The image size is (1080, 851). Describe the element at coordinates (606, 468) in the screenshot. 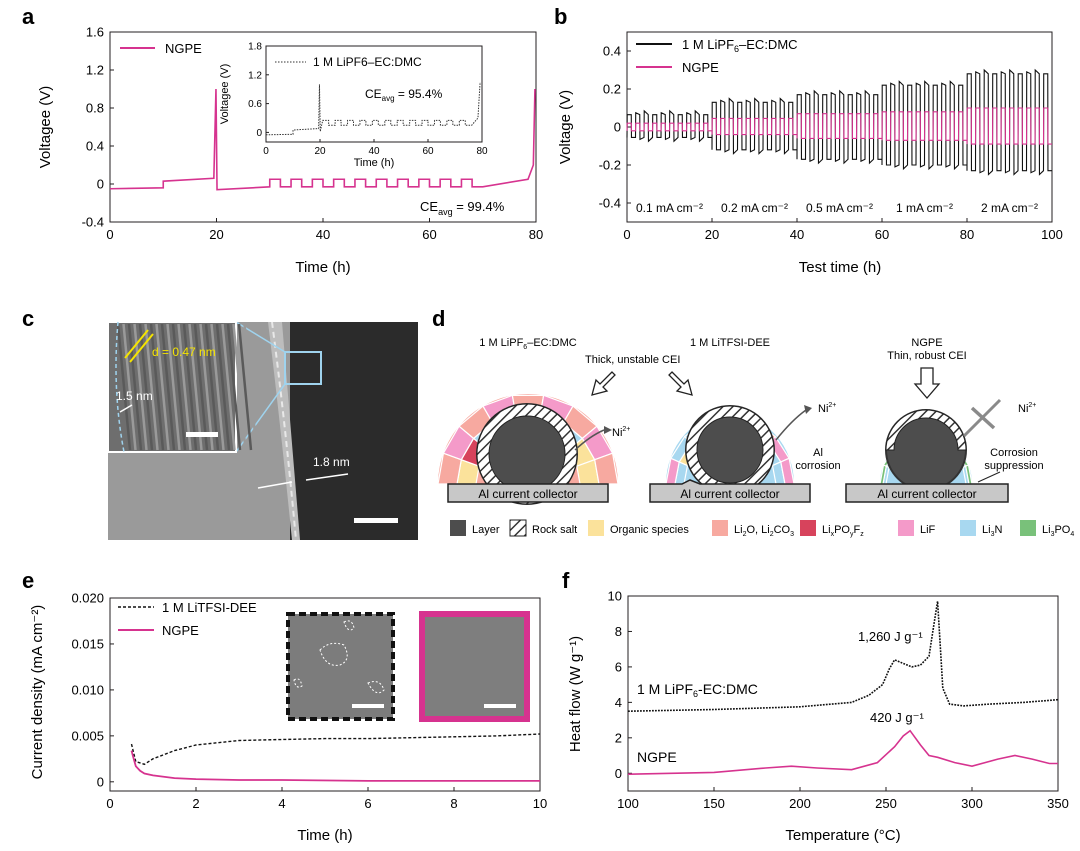

I see `cei-grain` at that location.